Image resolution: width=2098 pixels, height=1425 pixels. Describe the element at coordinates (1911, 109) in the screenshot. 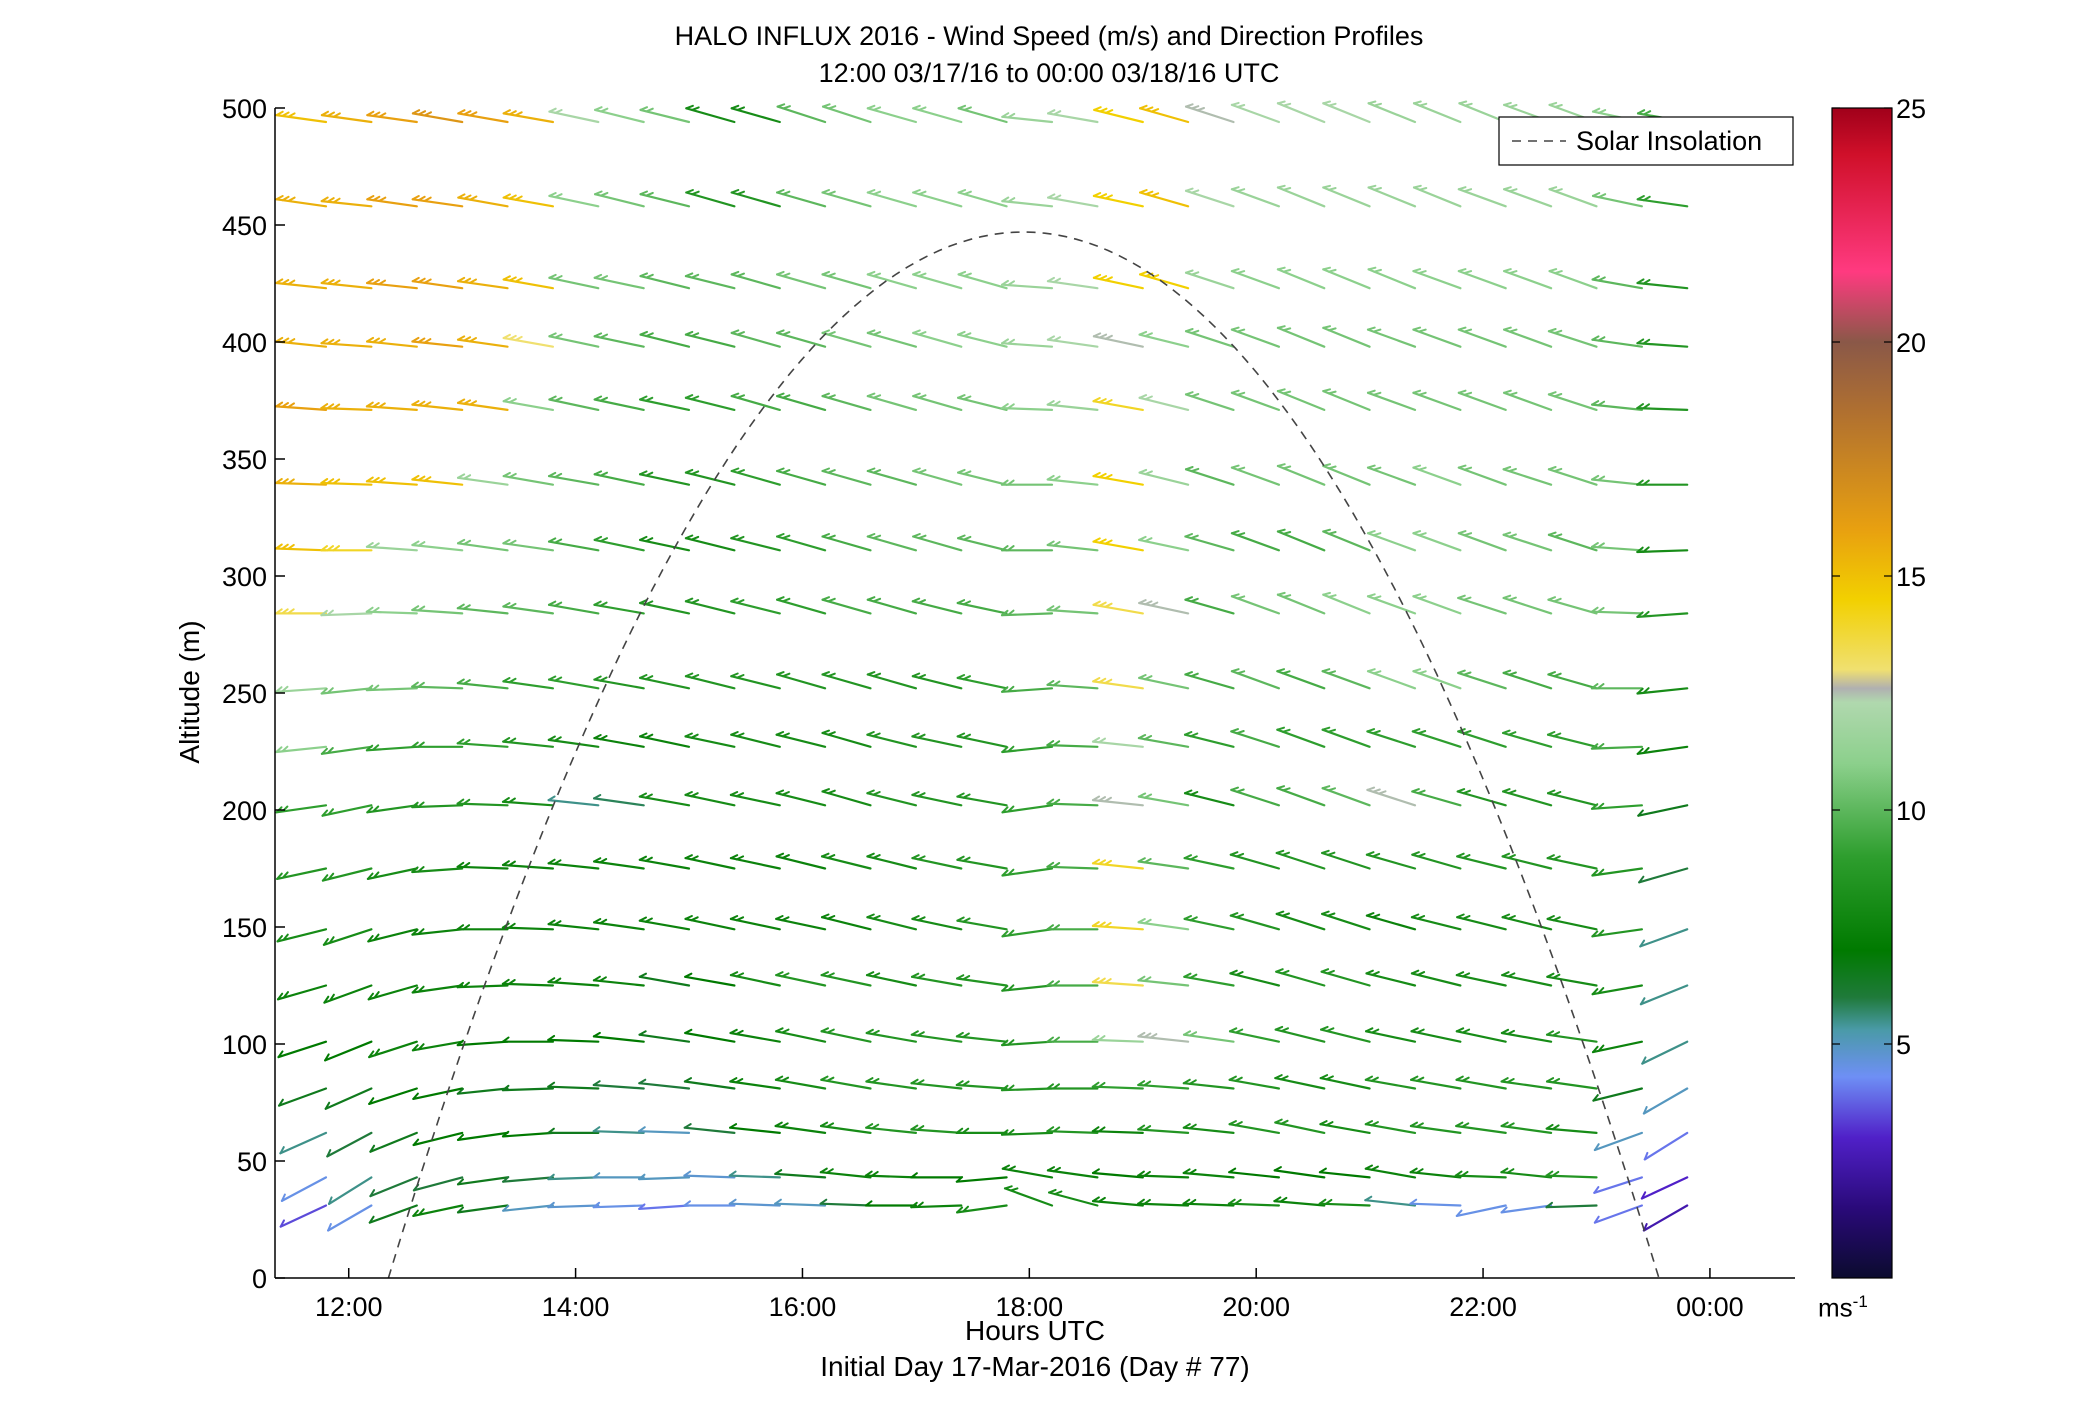

I see `colorbar-tick-label: 25` at that location.